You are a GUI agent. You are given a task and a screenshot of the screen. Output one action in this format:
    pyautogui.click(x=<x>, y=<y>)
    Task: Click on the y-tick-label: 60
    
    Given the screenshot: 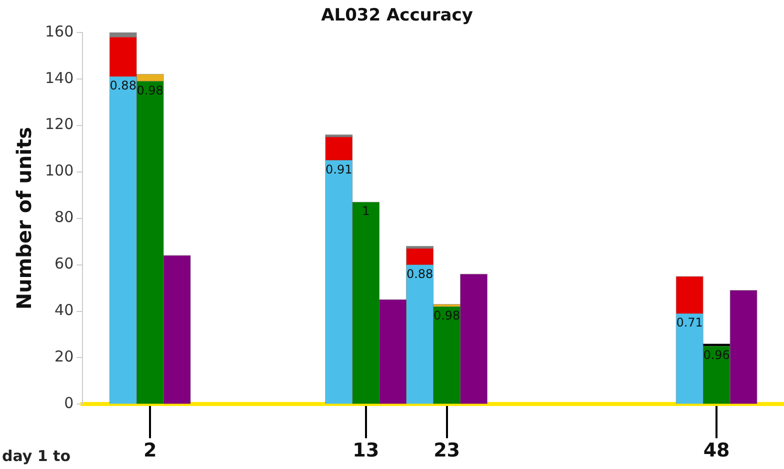 What is the action you would take?
    pyautogui.click(x=64, y=263)
    